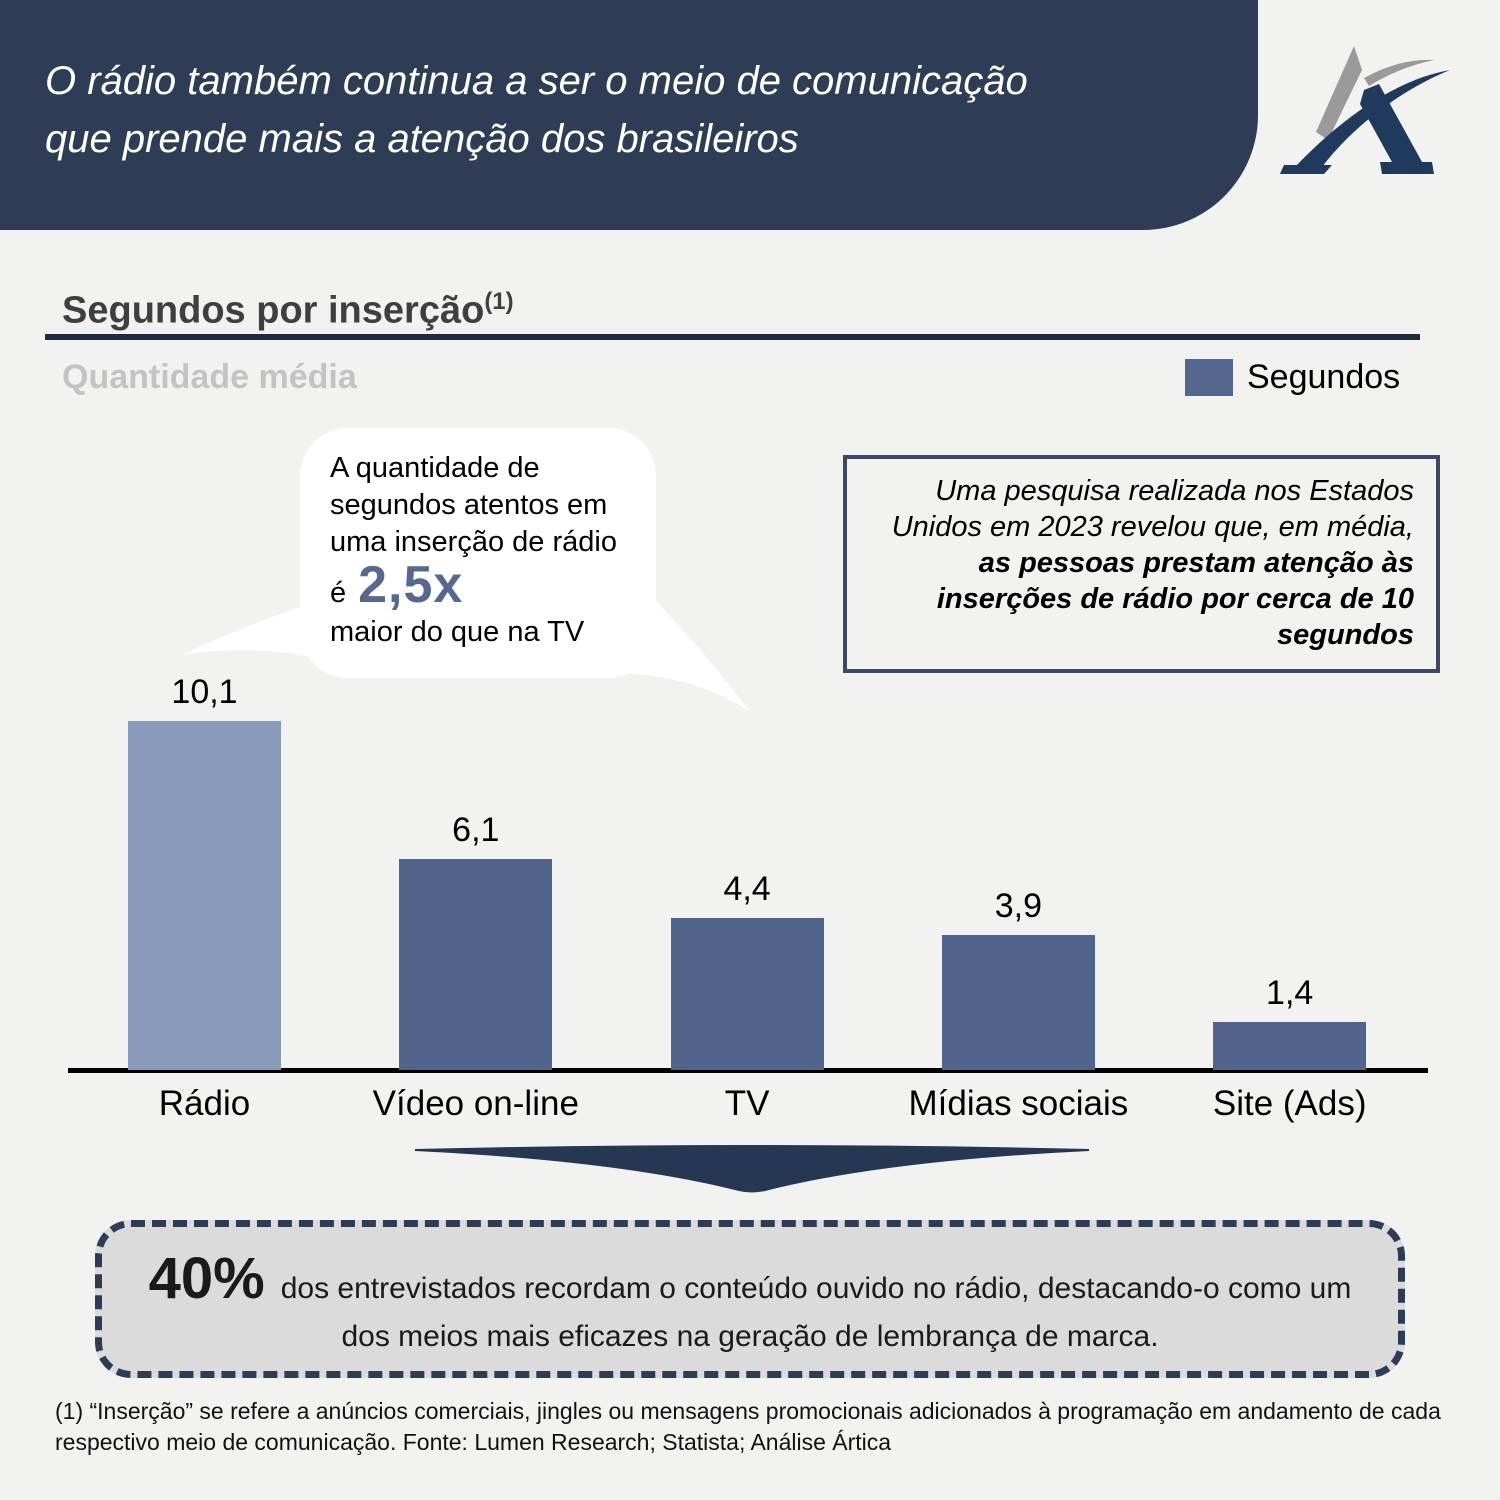  I want to click on bubble-outro: maior do que na TV, so click(457, 632).